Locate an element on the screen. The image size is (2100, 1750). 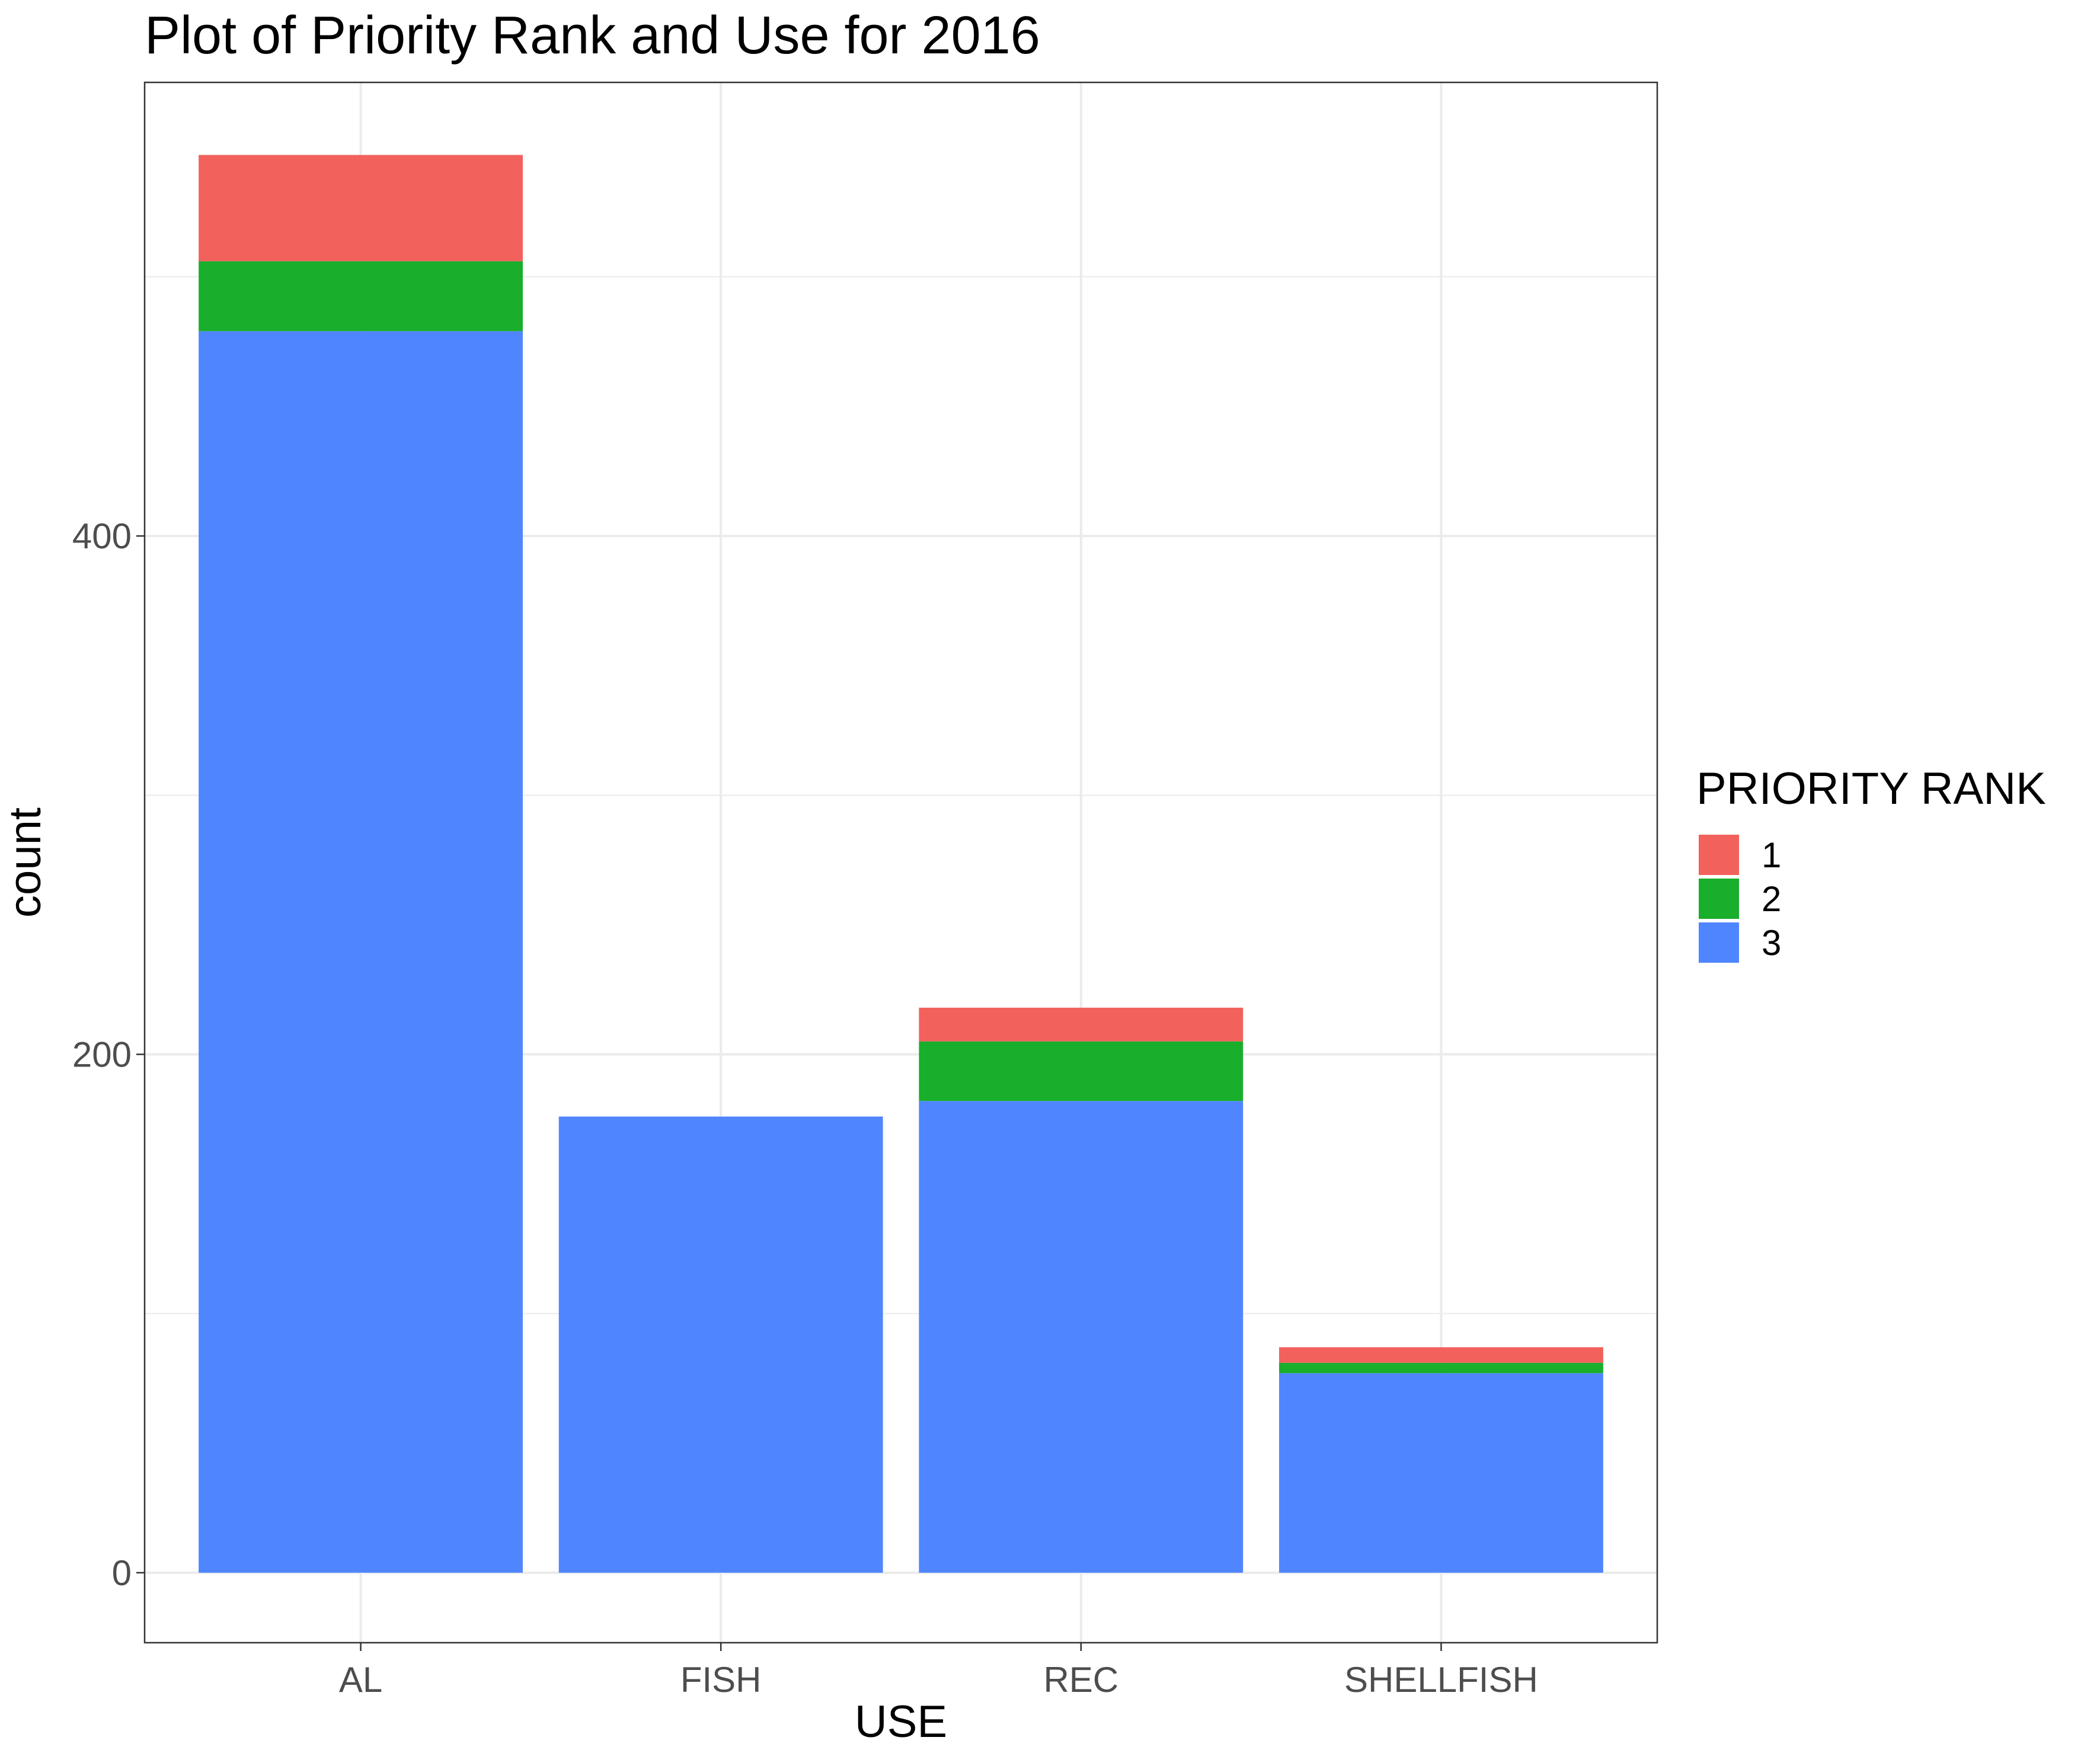
y-tick-label: 200 is located at coordinates (102, 1055).